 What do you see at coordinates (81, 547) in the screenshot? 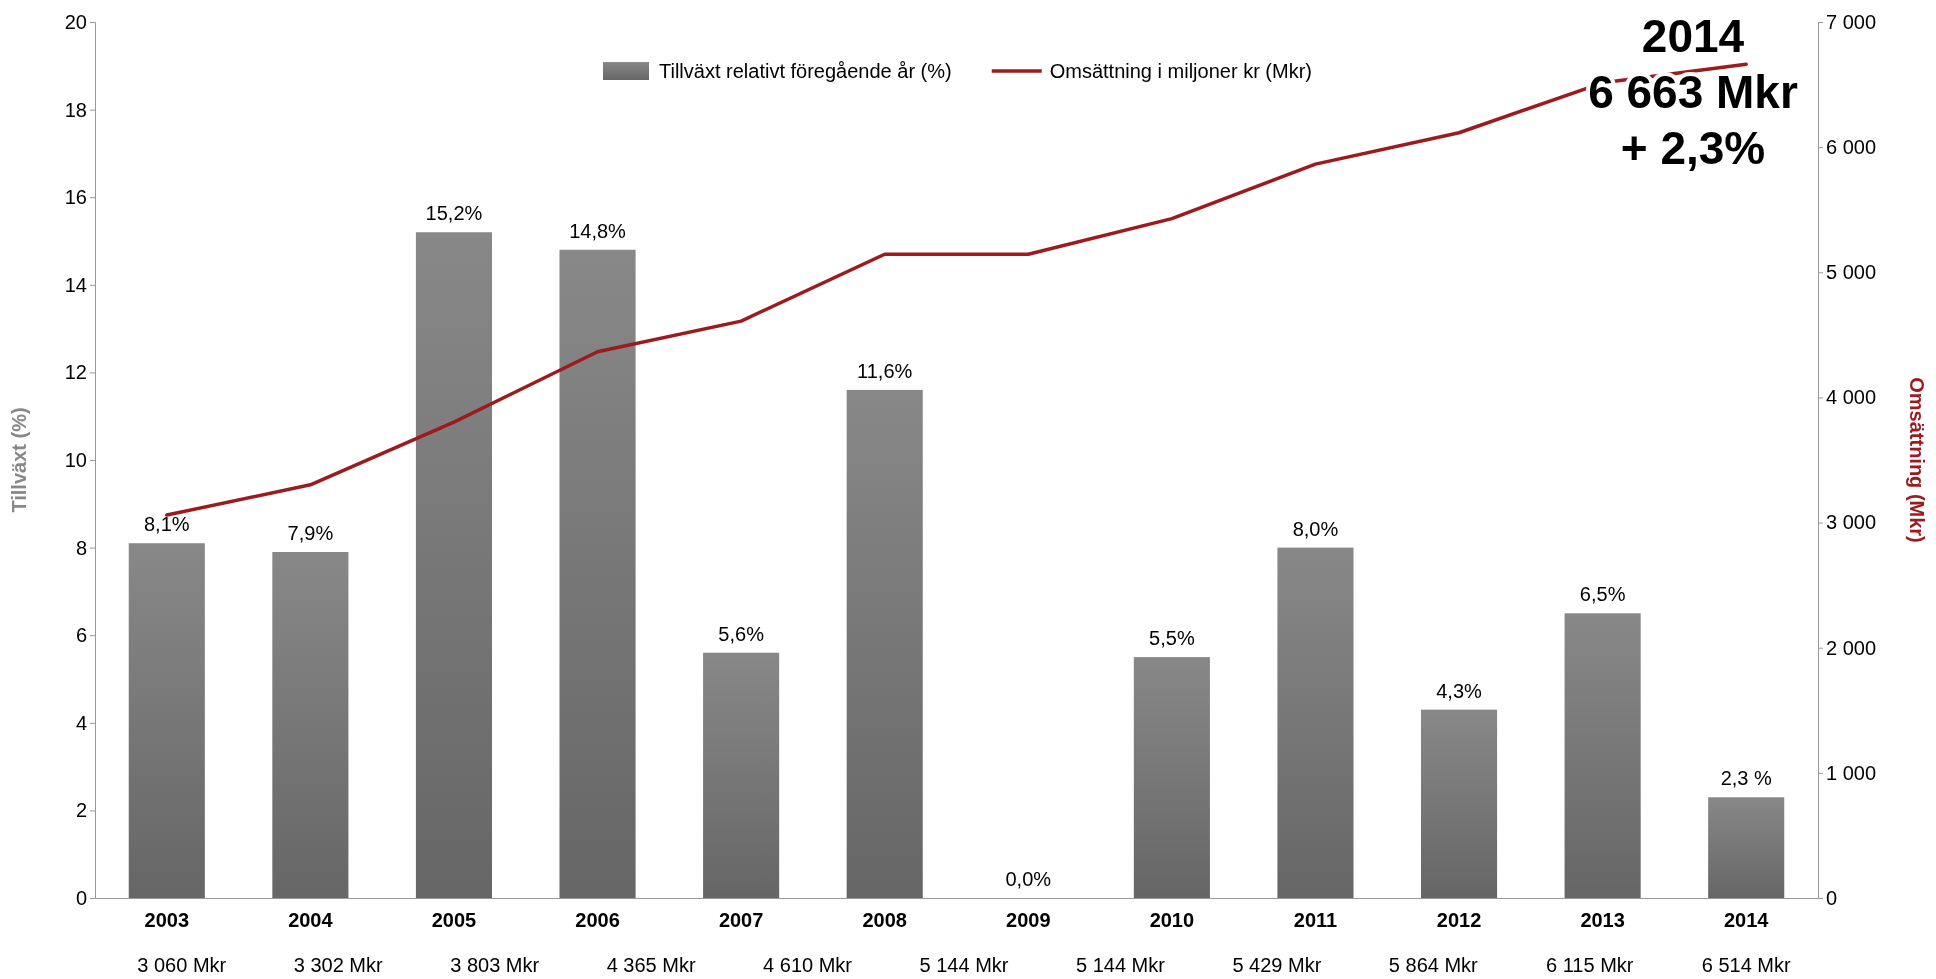
I see `y-tick-label: 8` at bounding box center [81, 547].